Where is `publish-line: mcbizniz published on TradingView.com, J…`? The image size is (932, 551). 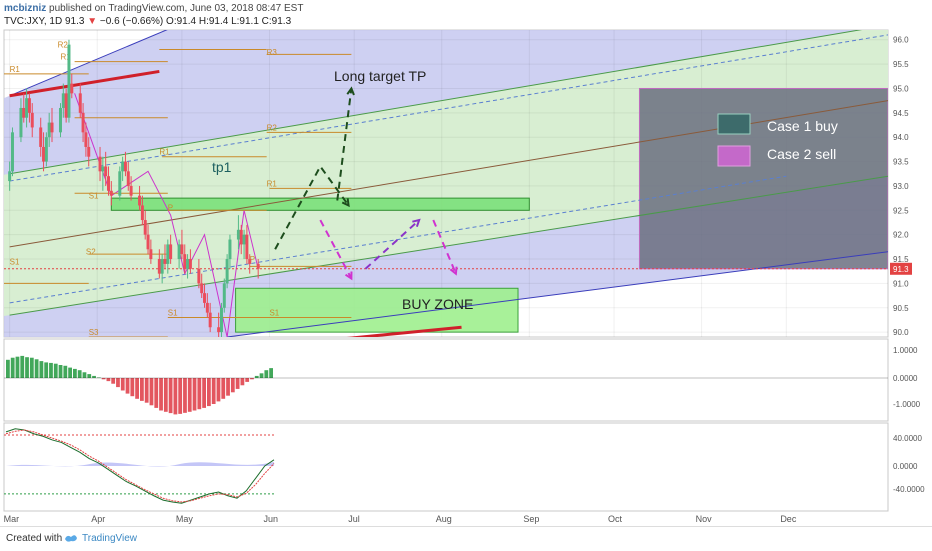 publish-line: mcbizniz published on TradingView.com, J… is located at coordinates (153, 8).